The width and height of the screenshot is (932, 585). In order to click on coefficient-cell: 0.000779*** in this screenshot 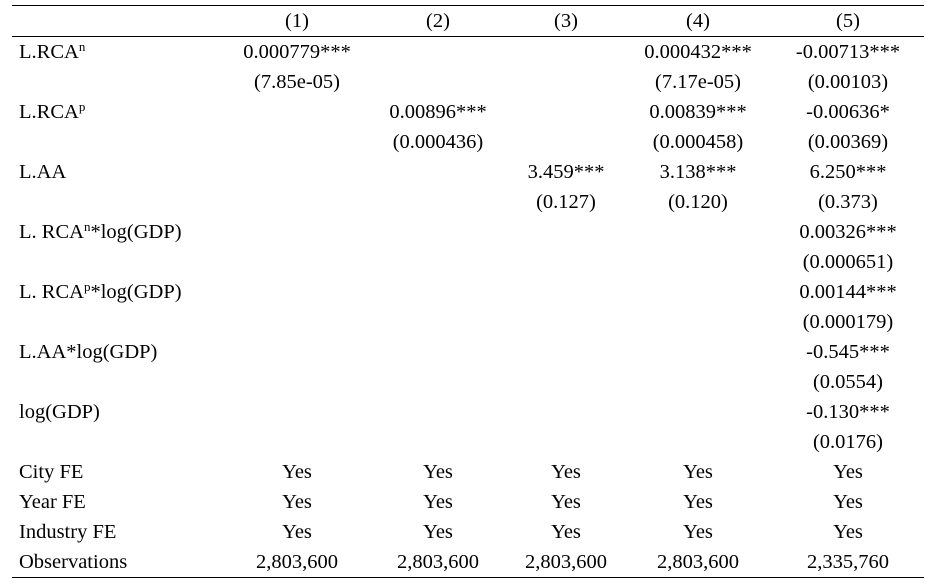, I will do `click(297, 52)`.